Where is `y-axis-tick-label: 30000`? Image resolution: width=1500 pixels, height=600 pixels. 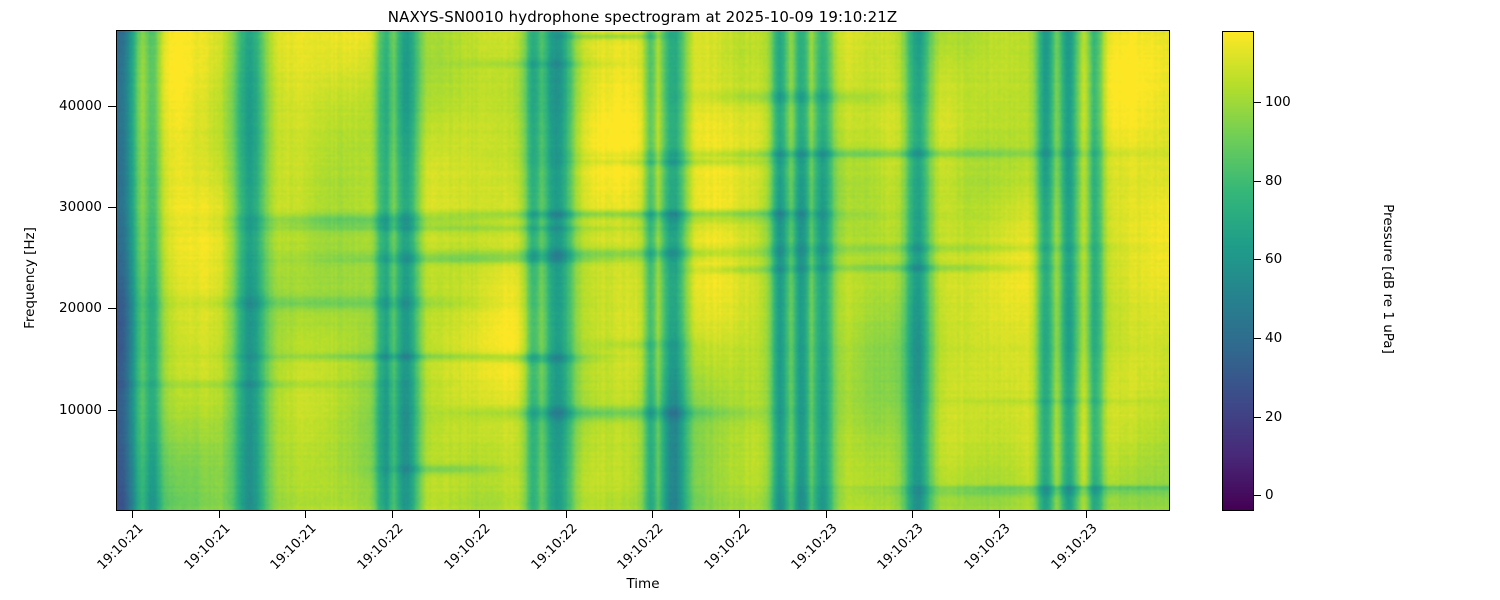 y-axis-tick-label: 30000 is located at coordinates (80, 207).